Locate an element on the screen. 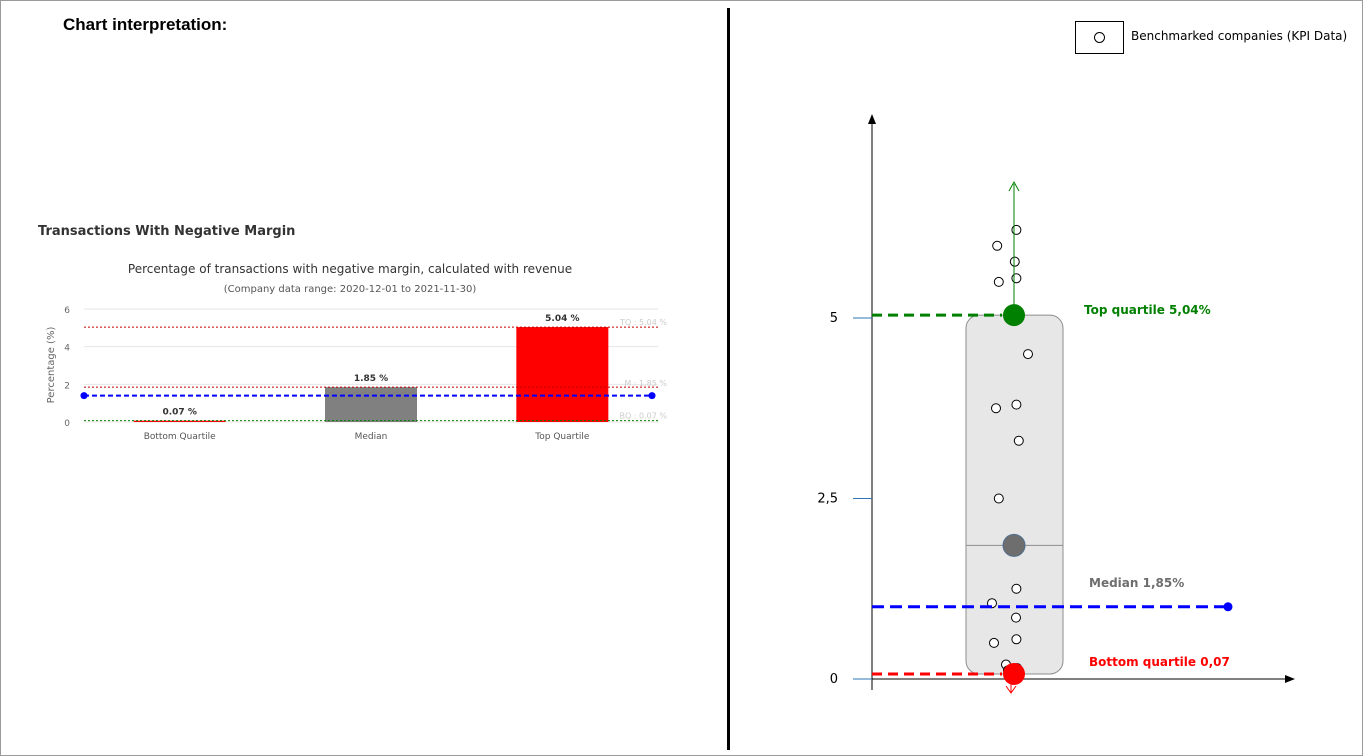 The image size is (1363, 756). downward-arrow-icon is located at coordinates (1011, 689).